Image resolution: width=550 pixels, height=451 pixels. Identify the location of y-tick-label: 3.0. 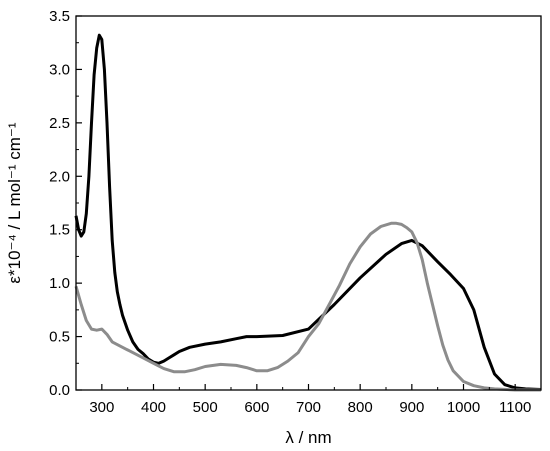
(59, 69).